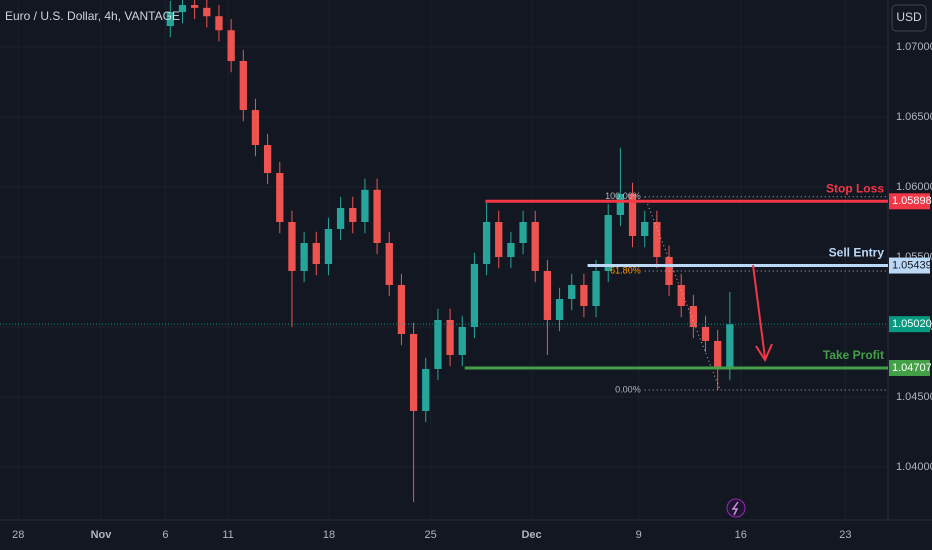 The image size is (932, 550). I want to click on x-tick-label: 25, so click(430, 535).